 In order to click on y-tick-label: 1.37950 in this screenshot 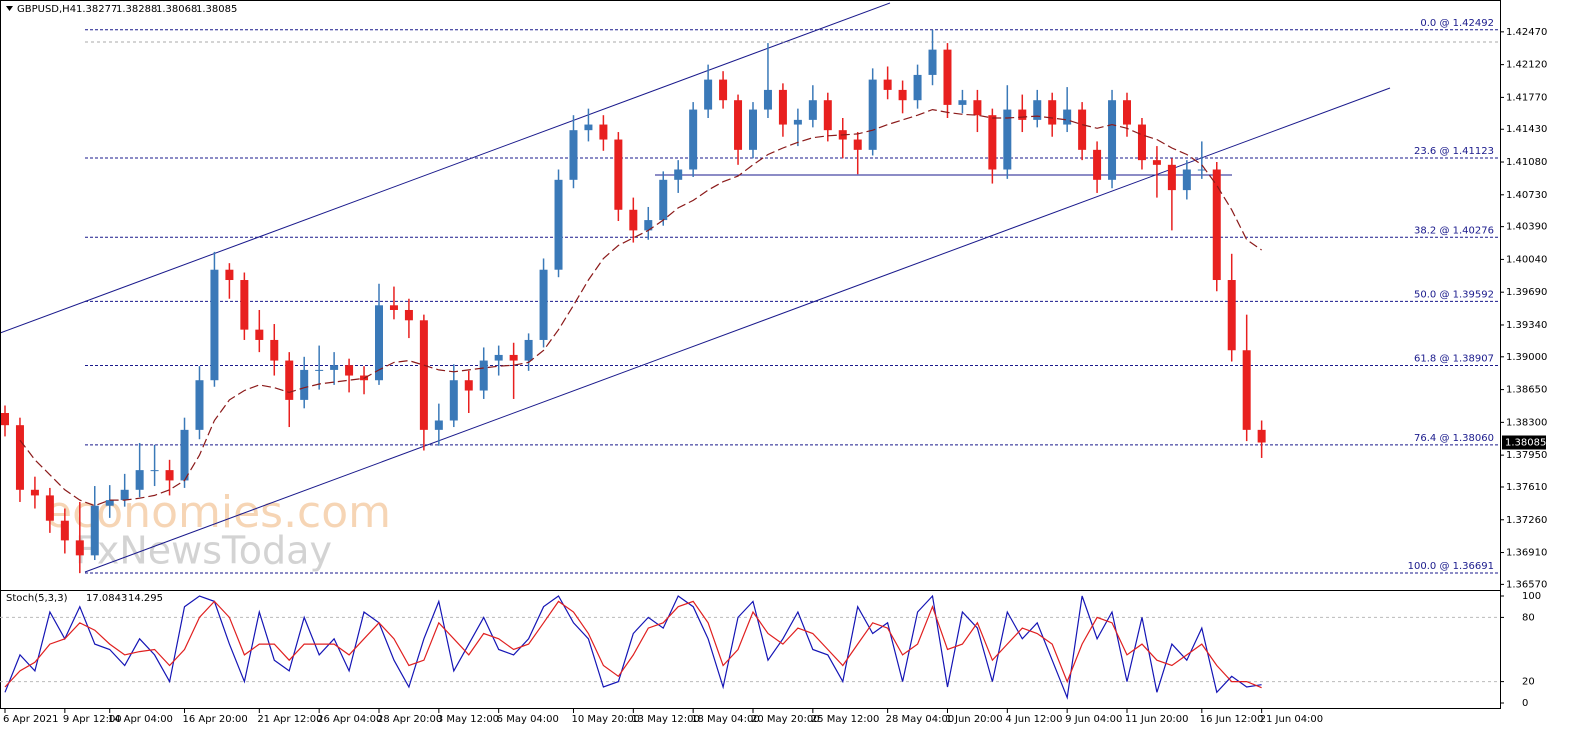, I will do `click(1526, 455)`.